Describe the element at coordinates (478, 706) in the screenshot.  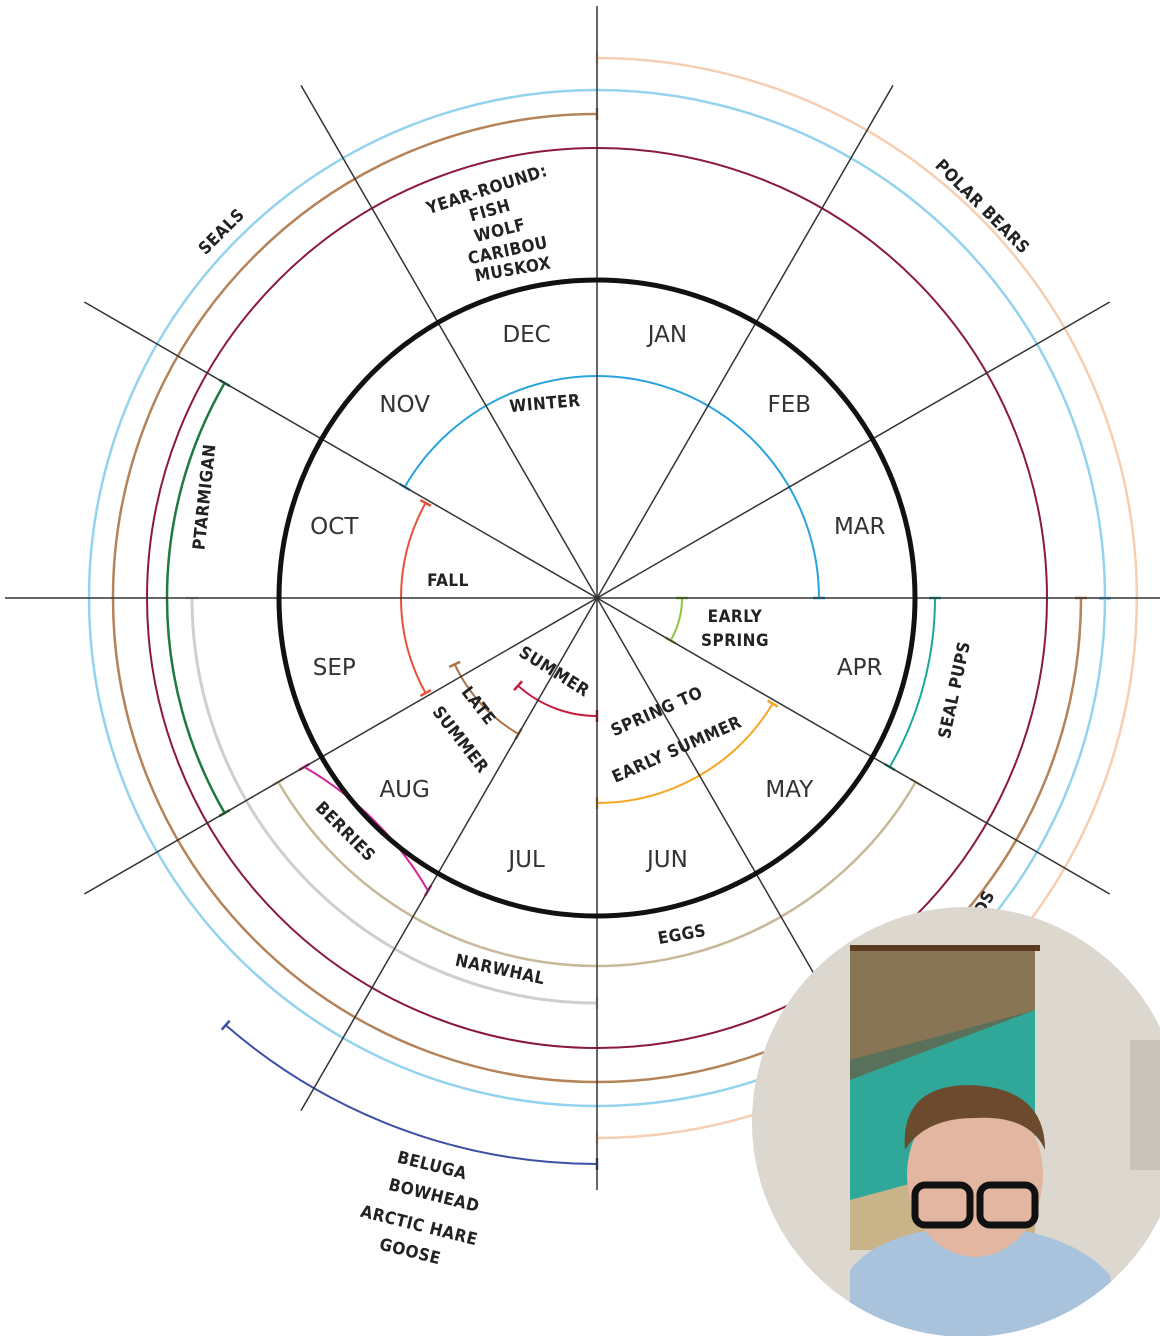
I see `label-line: LATE` at that location.